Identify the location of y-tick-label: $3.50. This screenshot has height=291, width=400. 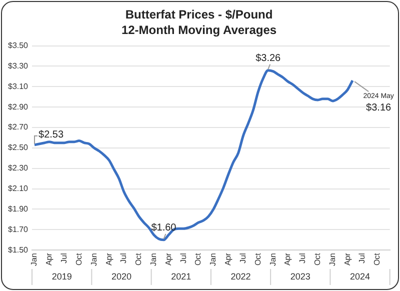
(18, 45).